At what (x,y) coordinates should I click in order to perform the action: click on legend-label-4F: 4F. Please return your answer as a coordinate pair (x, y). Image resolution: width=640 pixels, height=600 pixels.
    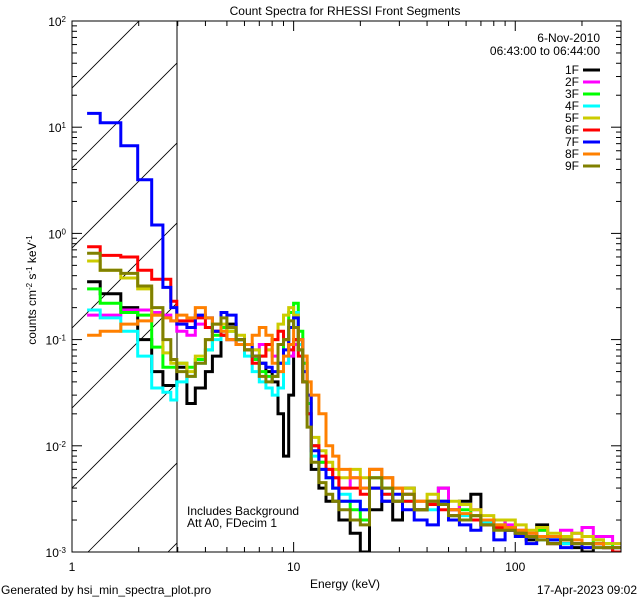
    Looking at the image, I should click on (572, 106).